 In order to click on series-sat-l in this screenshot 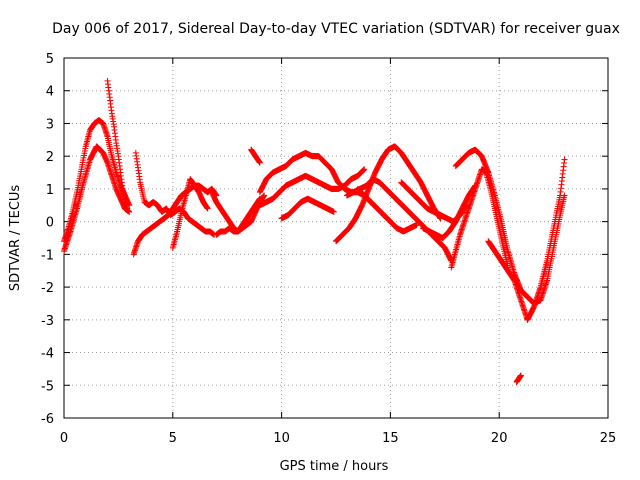, I will do `click(307, 208)`.